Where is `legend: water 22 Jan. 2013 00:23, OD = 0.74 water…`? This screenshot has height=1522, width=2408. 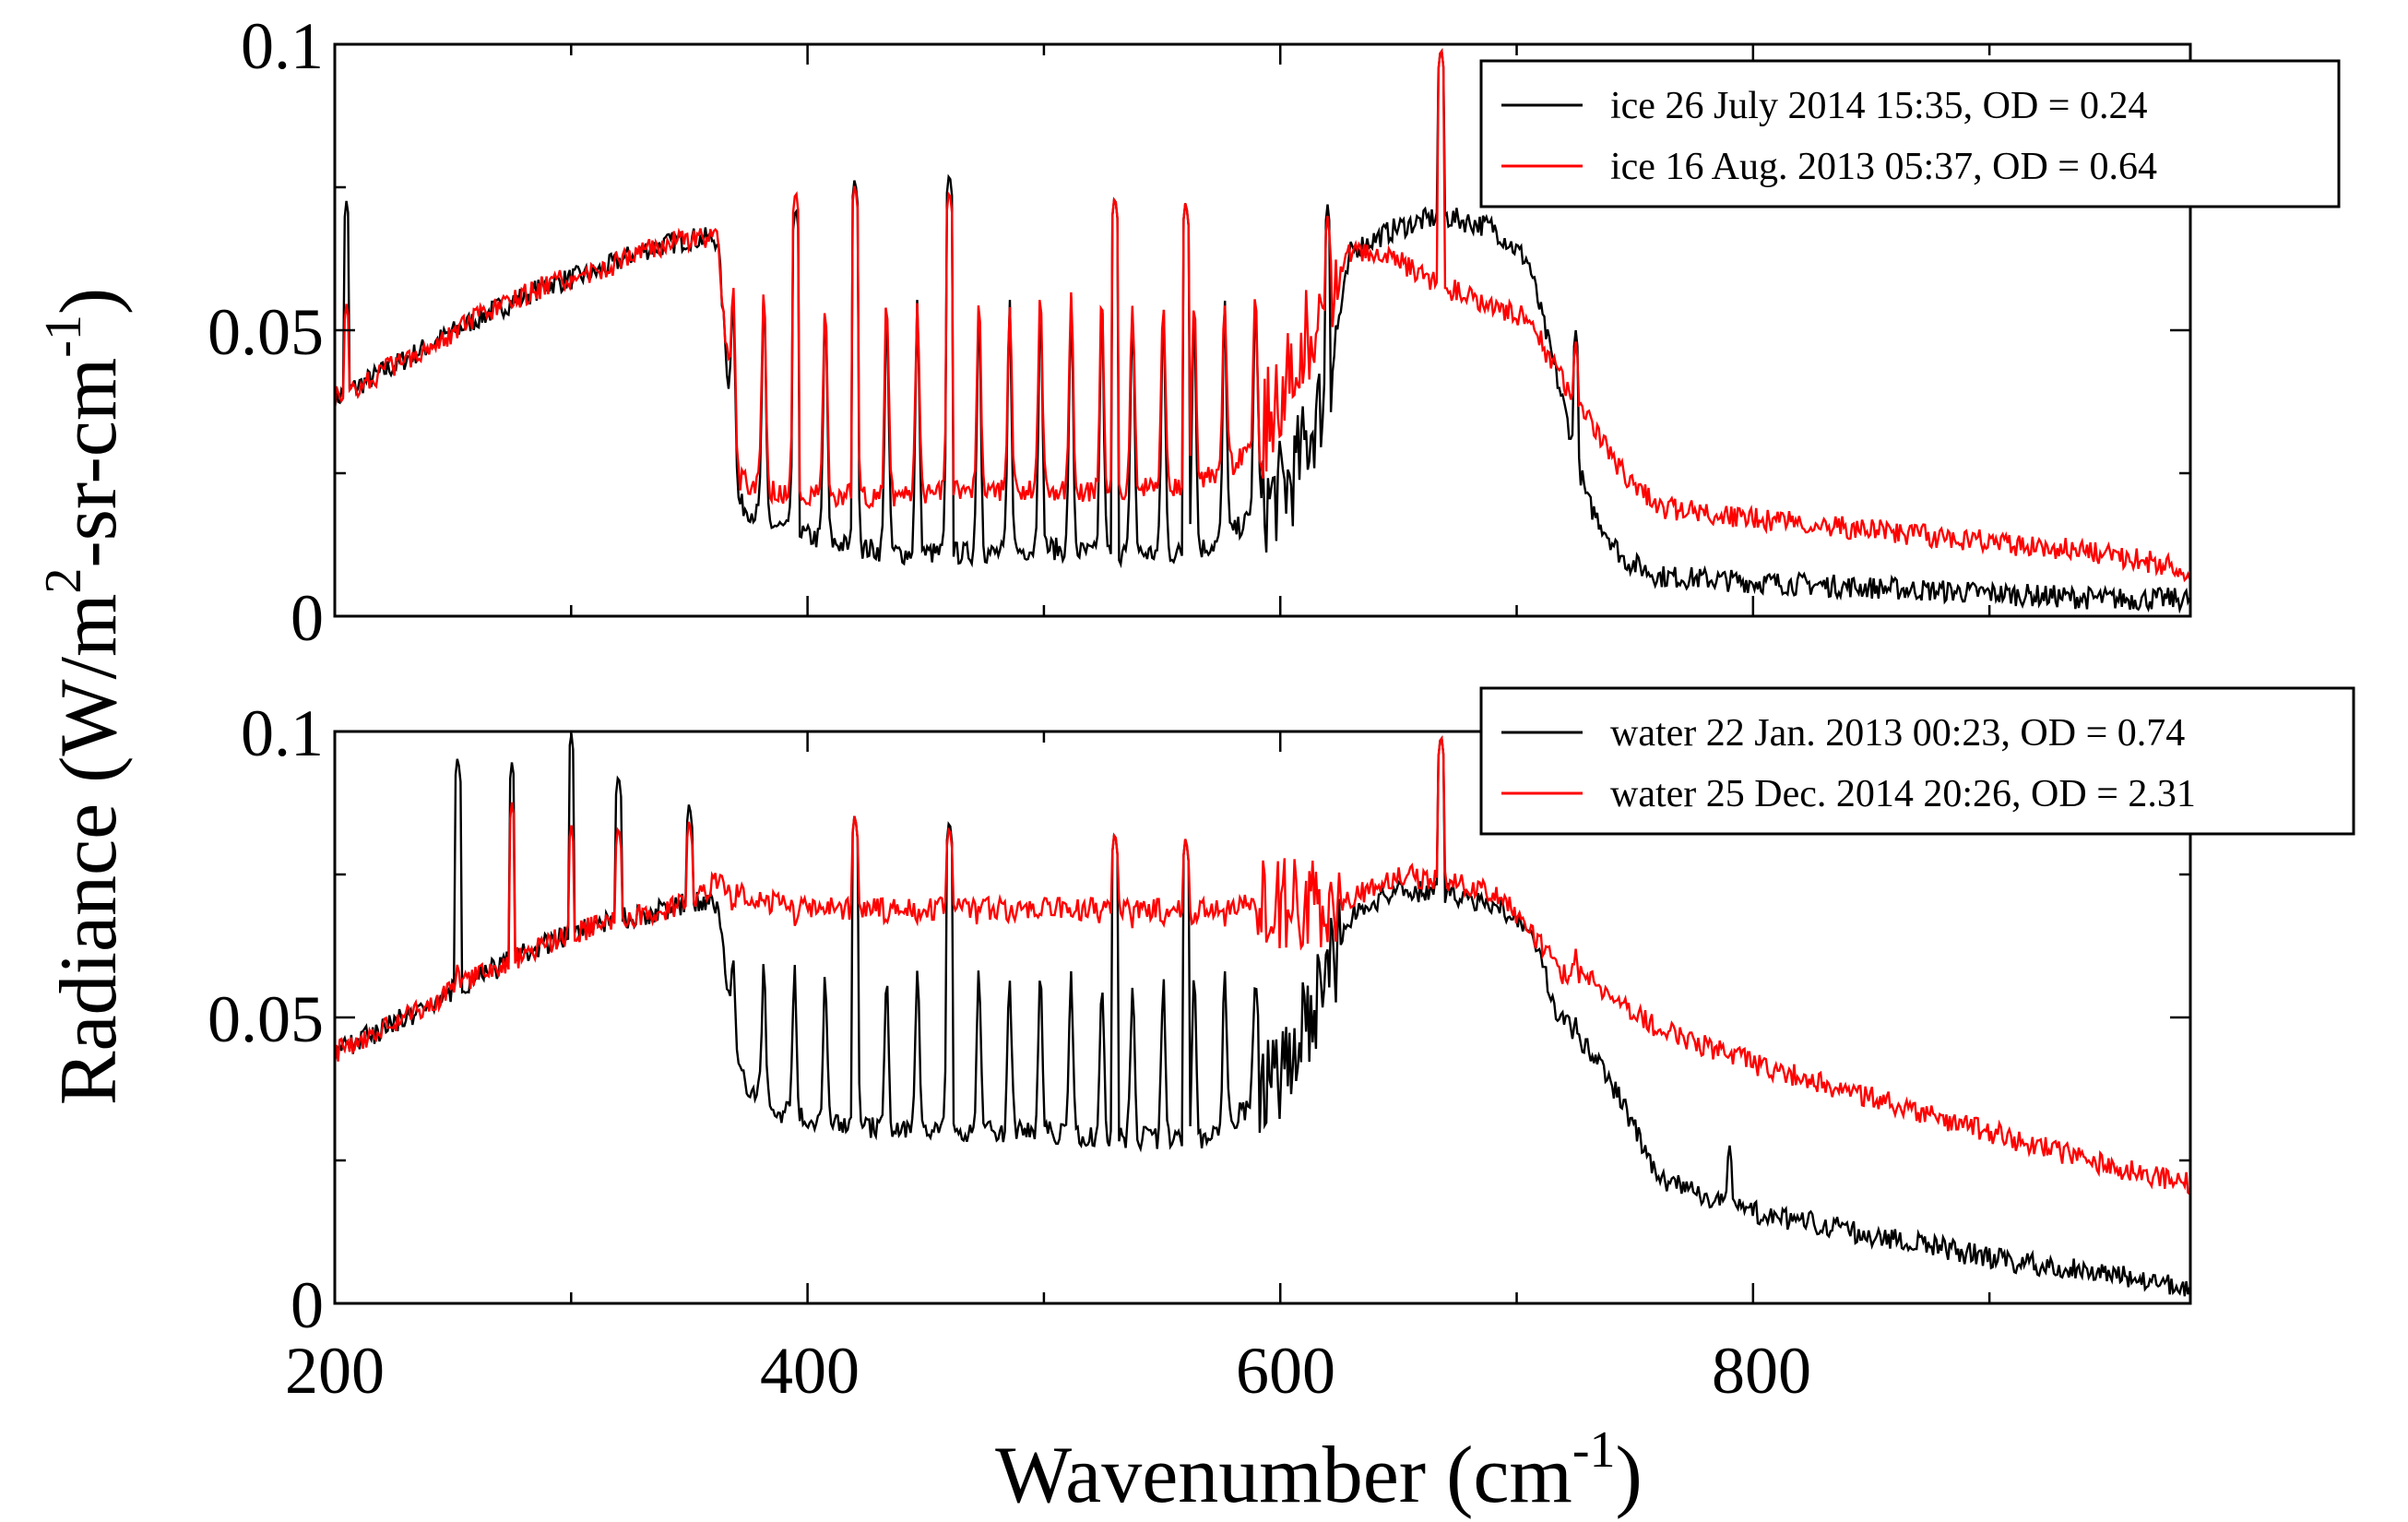 legend: water 22 Jan. 2013 00:23, OD = 0.74 water… is located at coordinates (1917, 761).